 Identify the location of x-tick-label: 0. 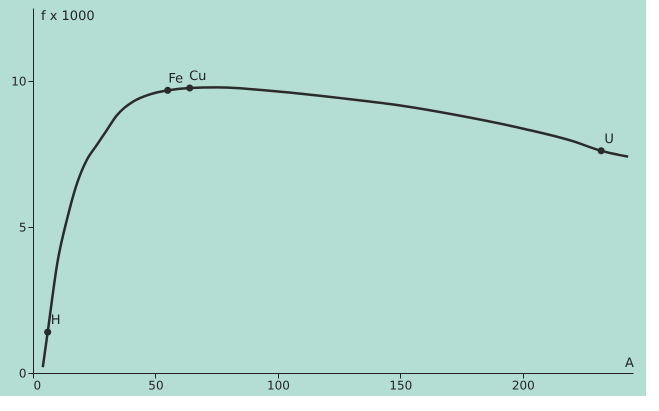
(38, 385).